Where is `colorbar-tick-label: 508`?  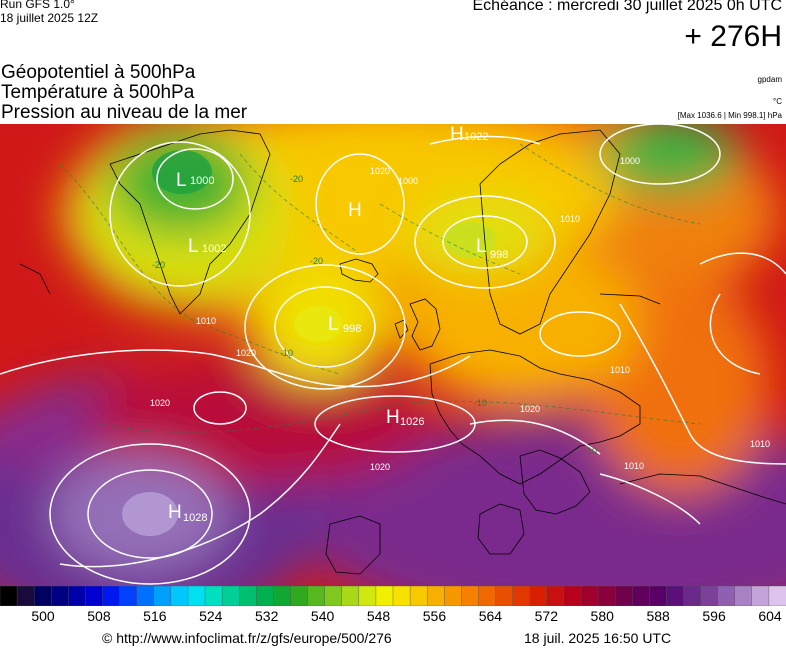 colorbar-tick-label: 508 is located at coordinates (99, 616).